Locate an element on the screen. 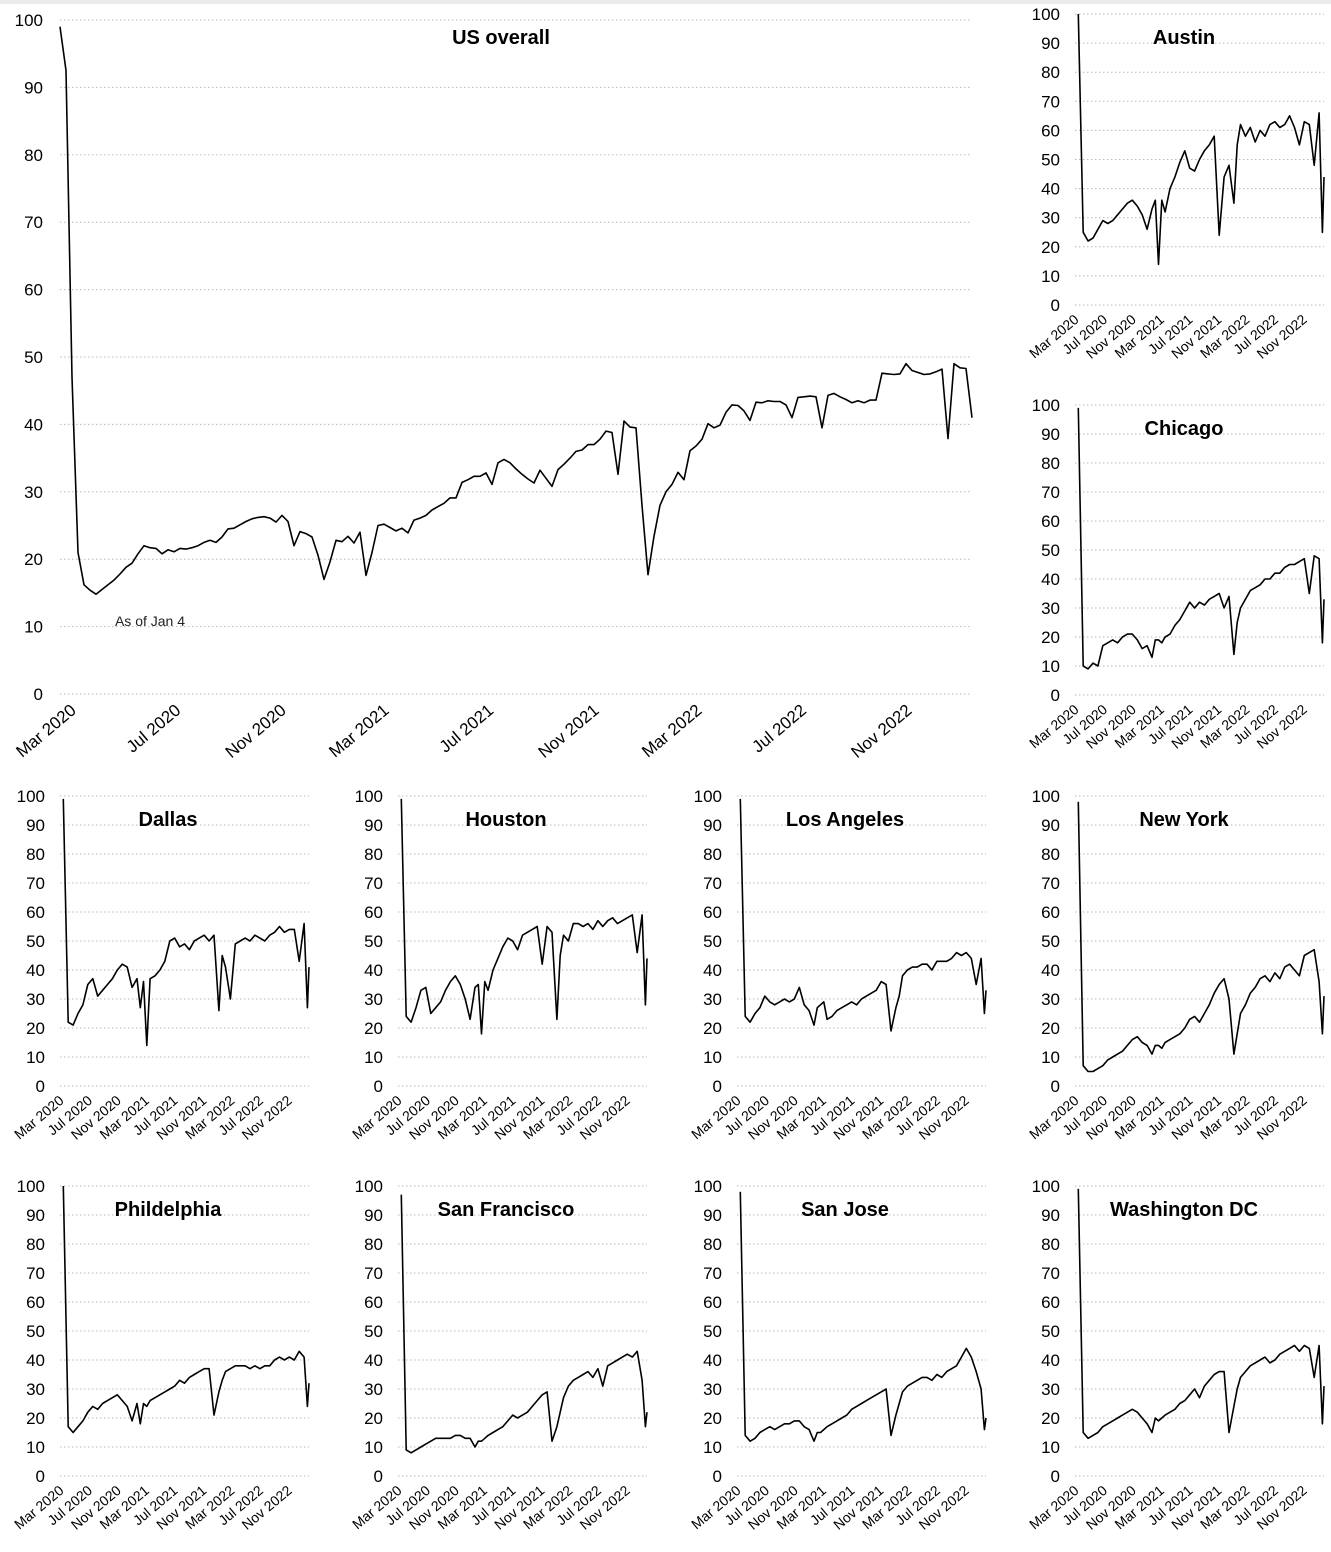 The image size is (1331, 1552). chart-title: Los Angeles is located at coordinates (845, 820).